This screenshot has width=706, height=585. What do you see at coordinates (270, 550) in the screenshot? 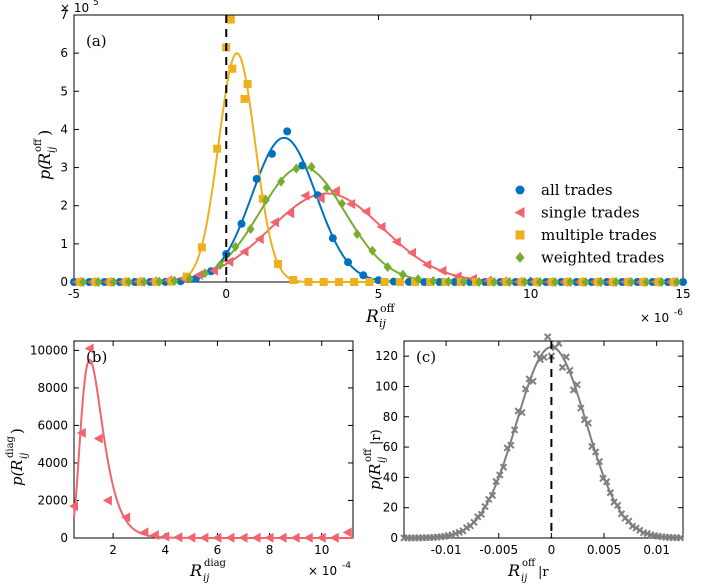
I see `panel-b-x-tick-label: 8` at bounding box center [270, 550].